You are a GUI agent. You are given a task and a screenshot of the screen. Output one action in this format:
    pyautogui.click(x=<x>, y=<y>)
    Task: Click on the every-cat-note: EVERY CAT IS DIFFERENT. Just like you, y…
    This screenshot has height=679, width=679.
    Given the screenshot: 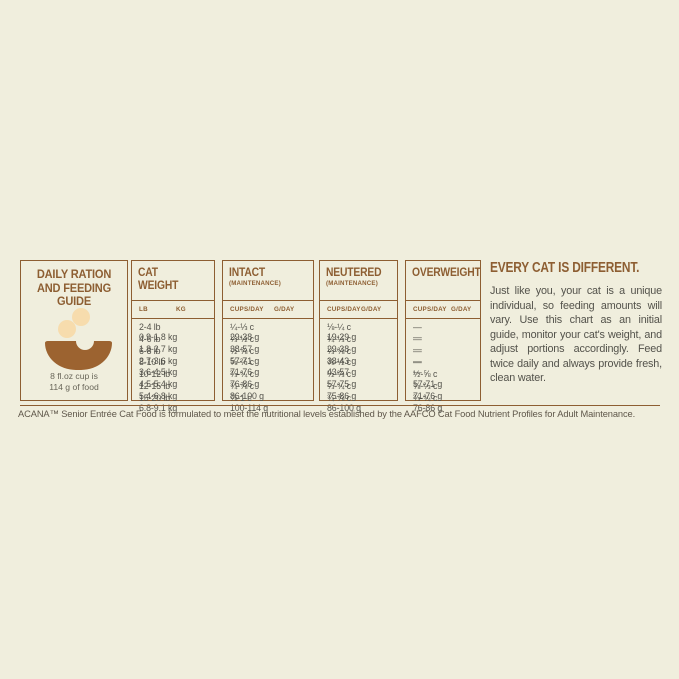 What is the action you would take?
    pyautogui.click(x=576, y=323)
    